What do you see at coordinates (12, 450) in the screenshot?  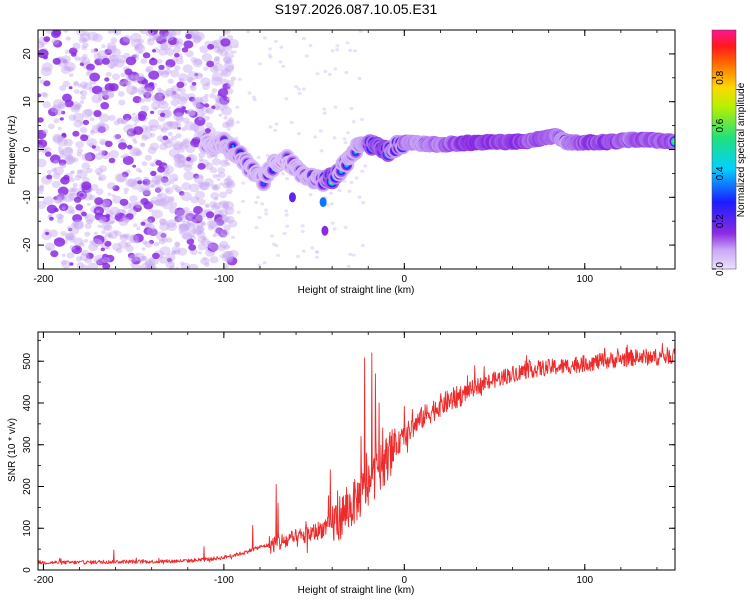 I see `snr-y-axis-label: SNR (10 * v/v)` at bounding box center [12, 450].